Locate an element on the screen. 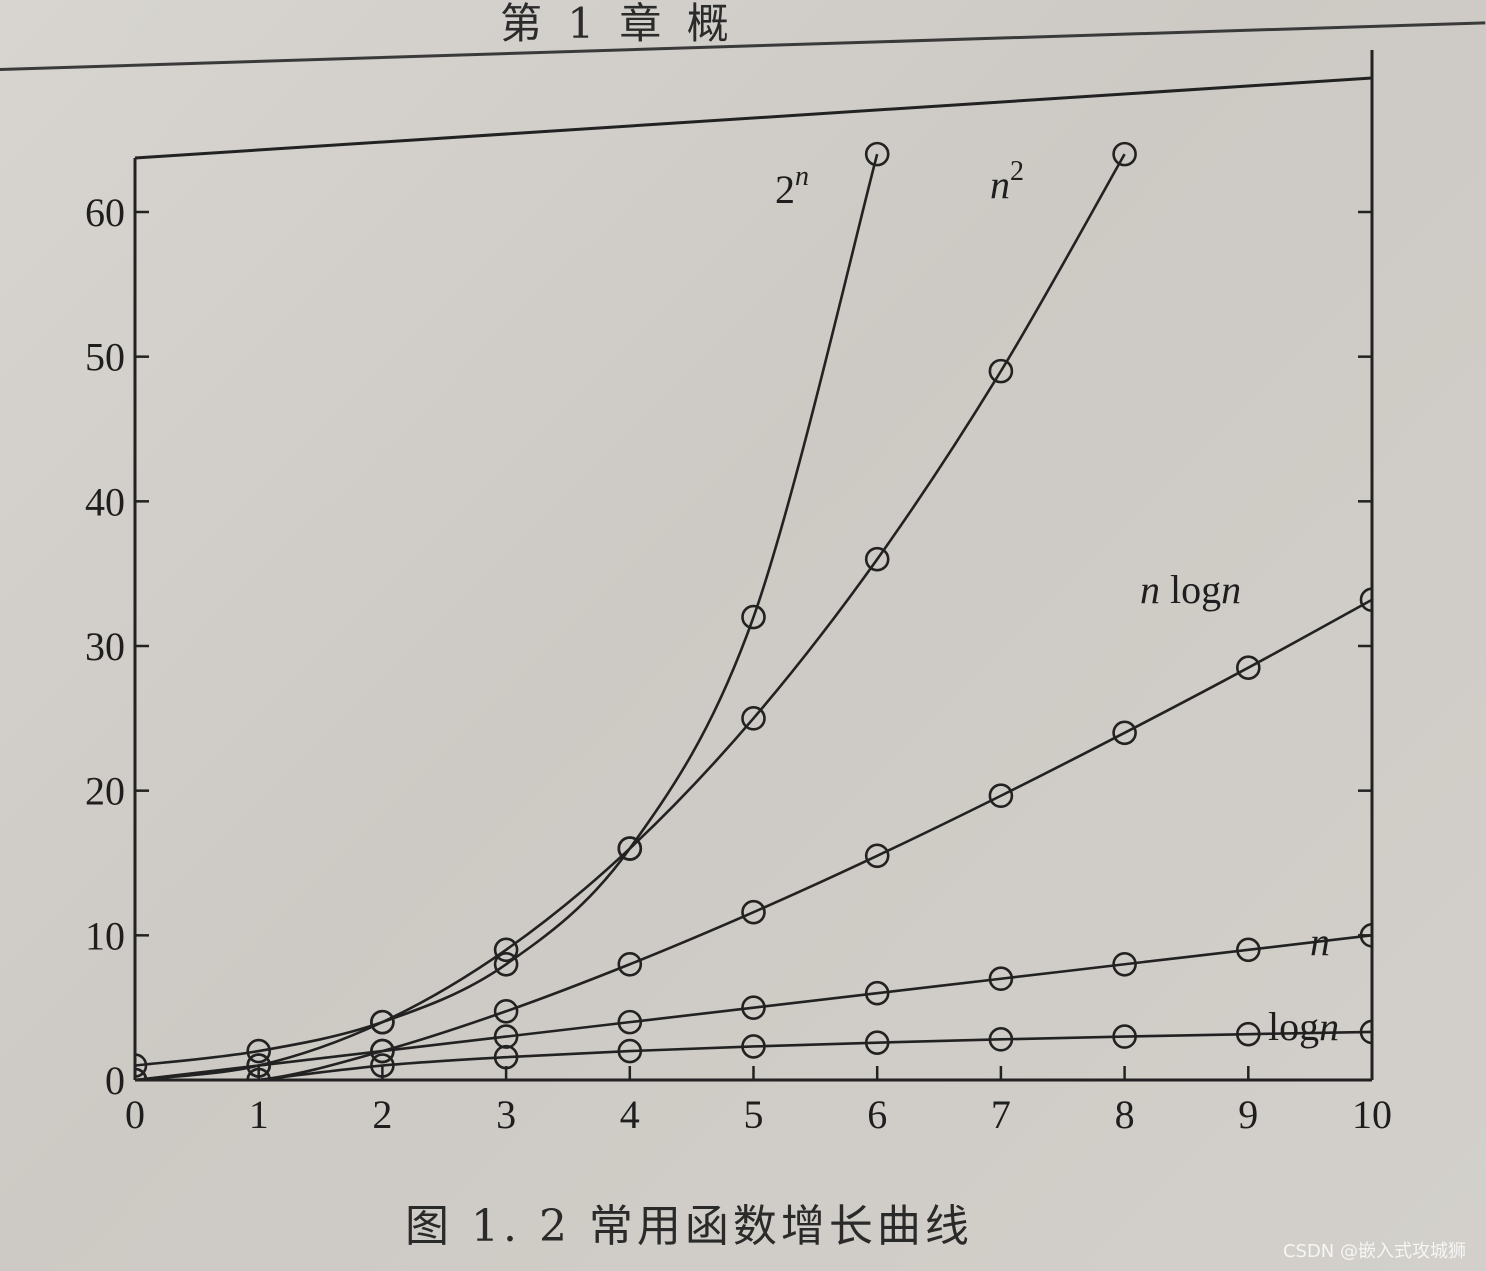  top-axis-line is located at coordinates (753, 118).